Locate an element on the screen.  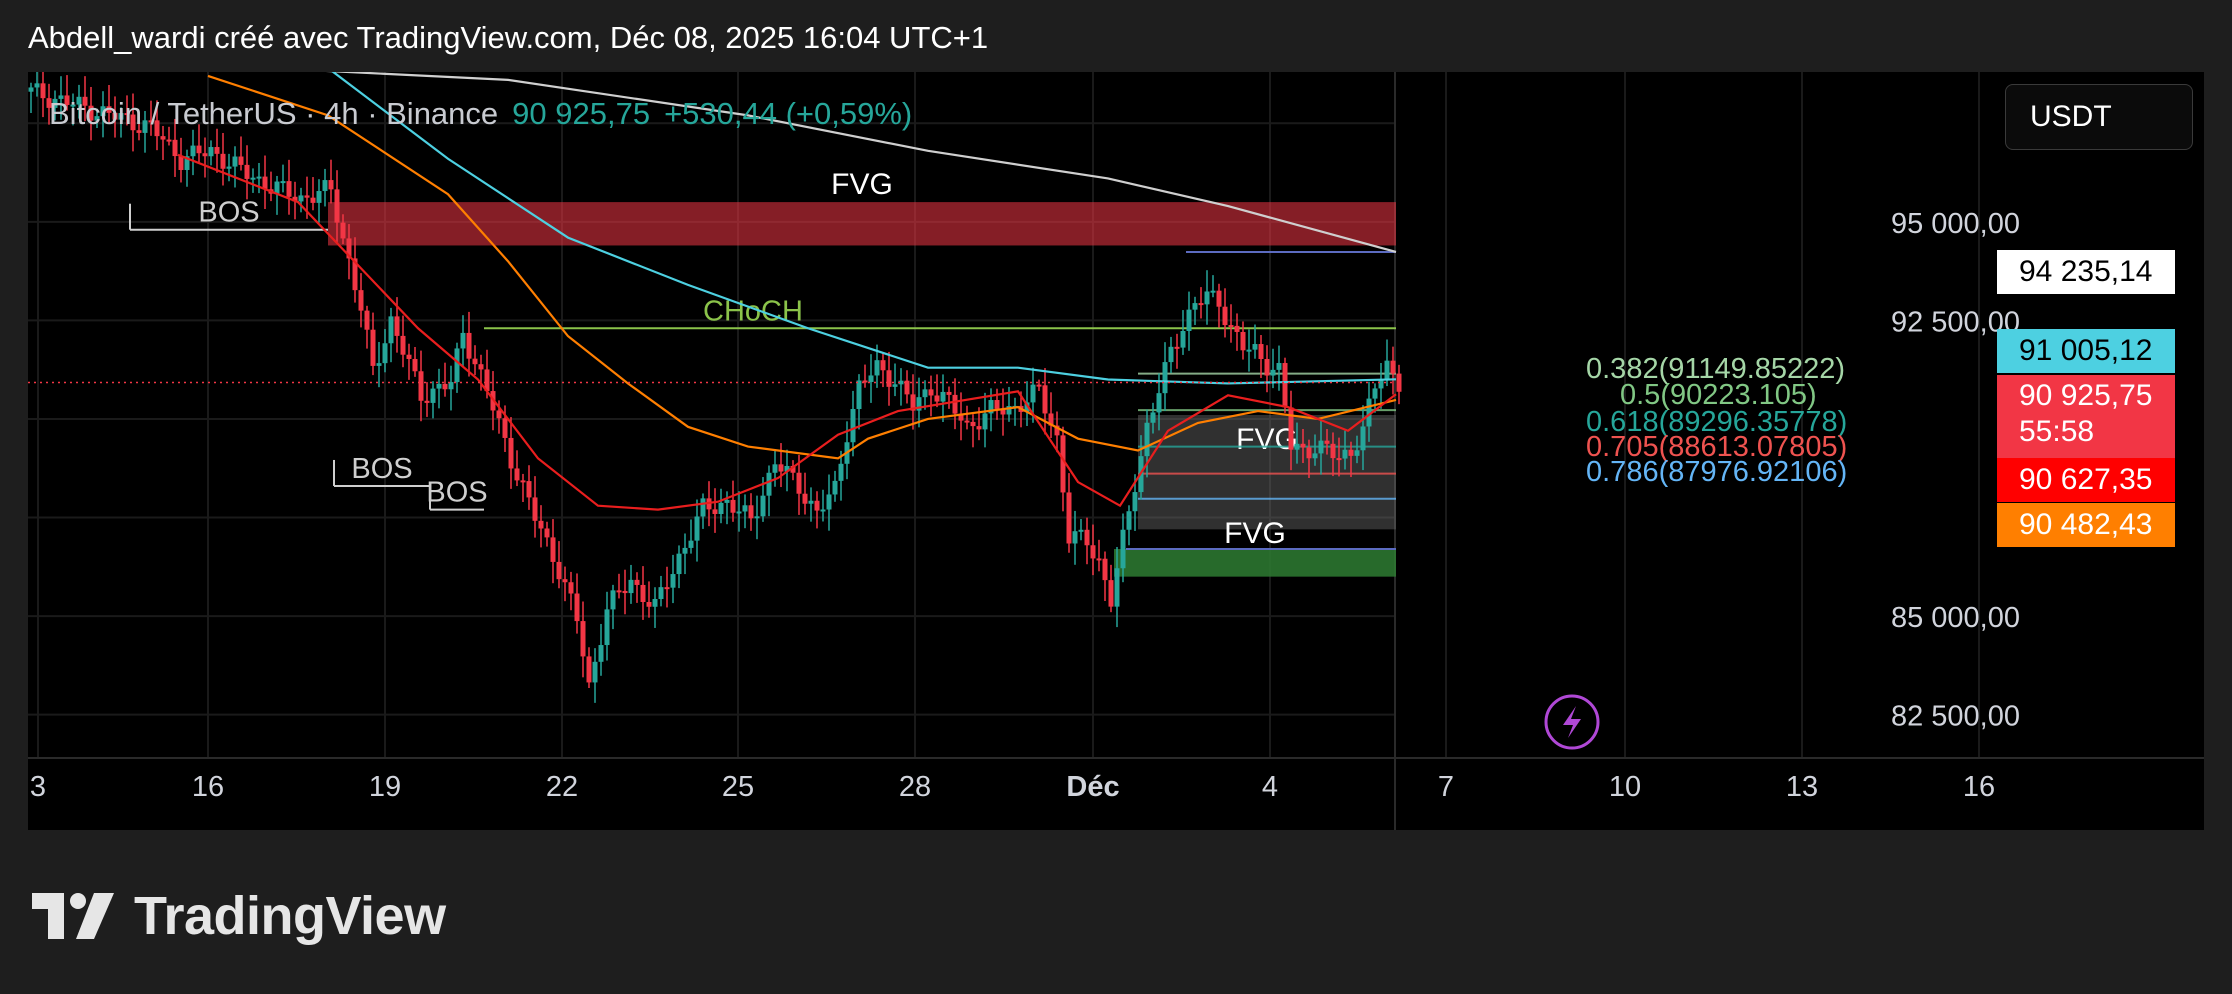
time-axis-label: 4 is located at coordinates (1270, 787).